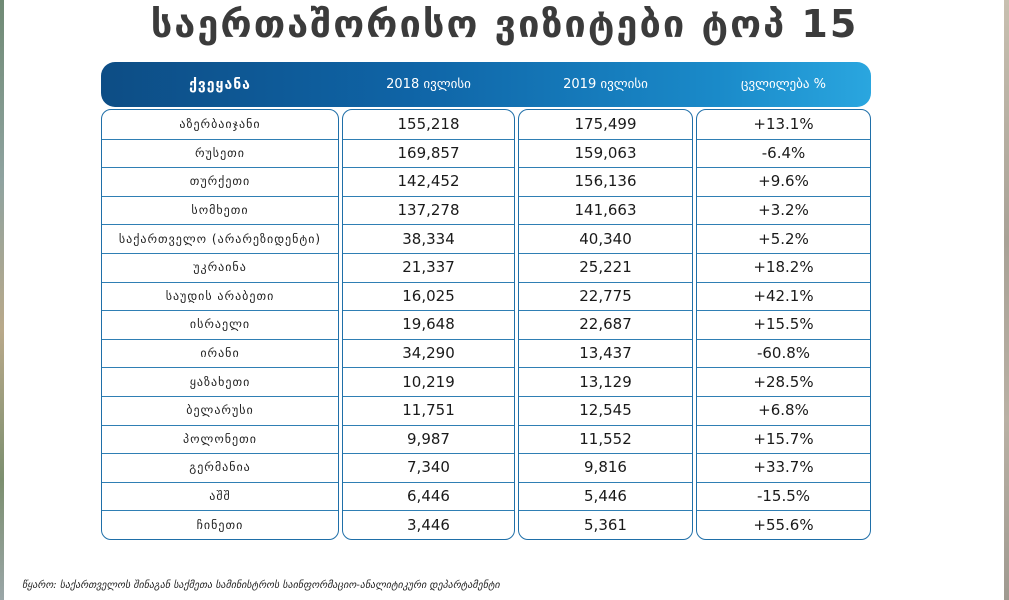 This screenshot has width=1009, height=600. Describe the element at coordinates (605, 152) in the screenshot. I see `value-2019-cell: 159,063` at that location.